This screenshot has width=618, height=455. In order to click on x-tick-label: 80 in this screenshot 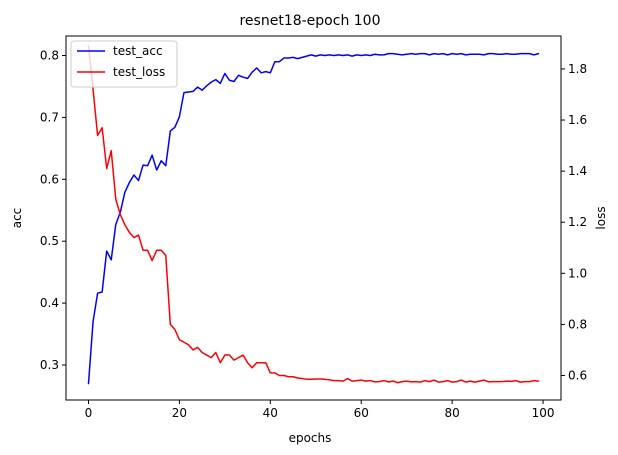, I will do `click(451, 413)`.